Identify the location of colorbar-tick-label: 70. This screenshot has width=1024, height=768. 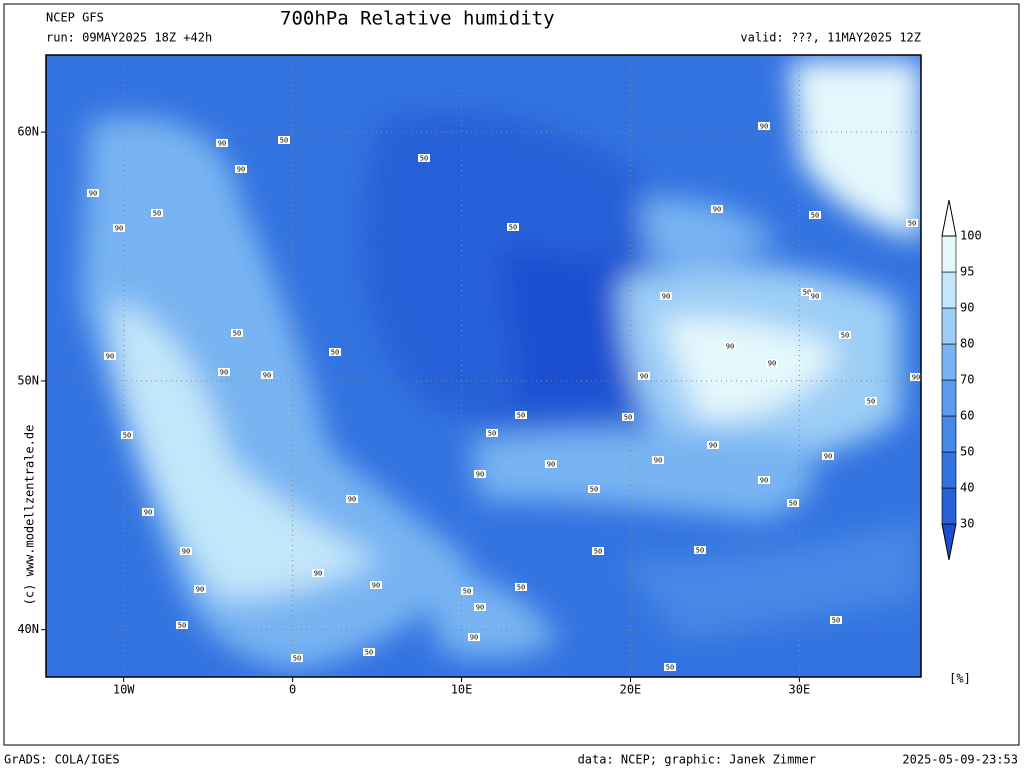
(967, 380).